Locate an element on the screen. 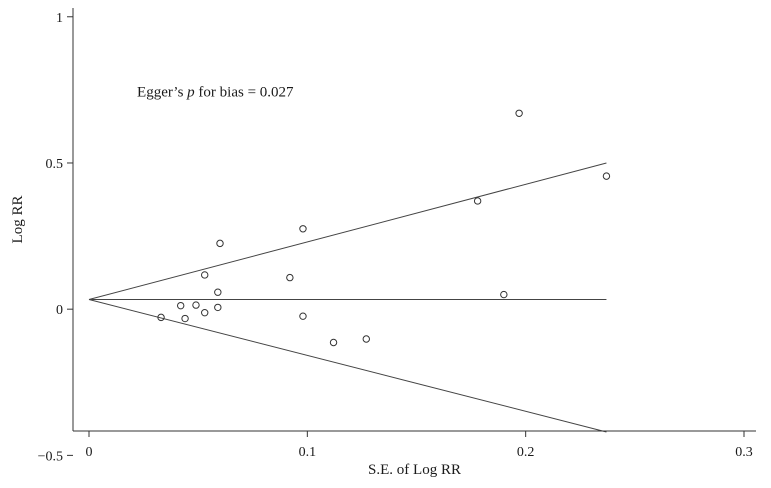 The width and height of the screenshot is (771, 488). x-axis-ticks: 0 0.1 0.2 0.3 is located at coordinates (419, 445).